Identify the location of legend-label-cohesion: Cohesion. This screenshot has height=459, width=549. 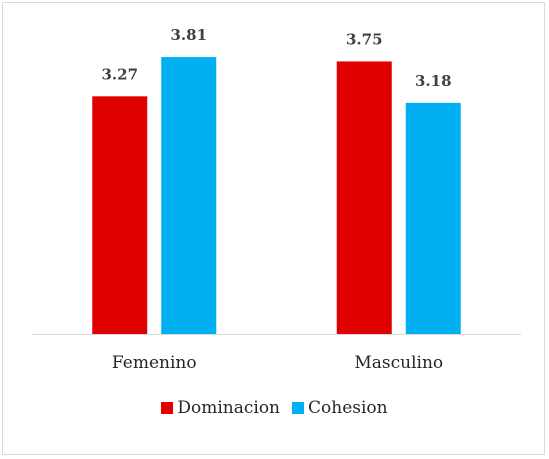
(348, 408).